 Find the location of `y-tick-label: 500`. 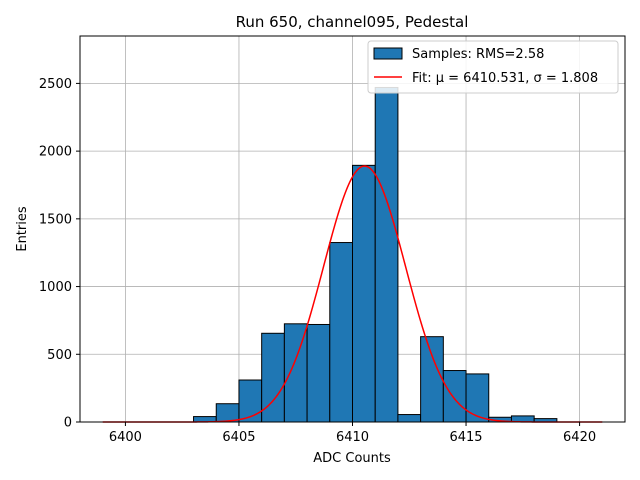

y-tick-label: 500 is located at coordinates (59, 355).